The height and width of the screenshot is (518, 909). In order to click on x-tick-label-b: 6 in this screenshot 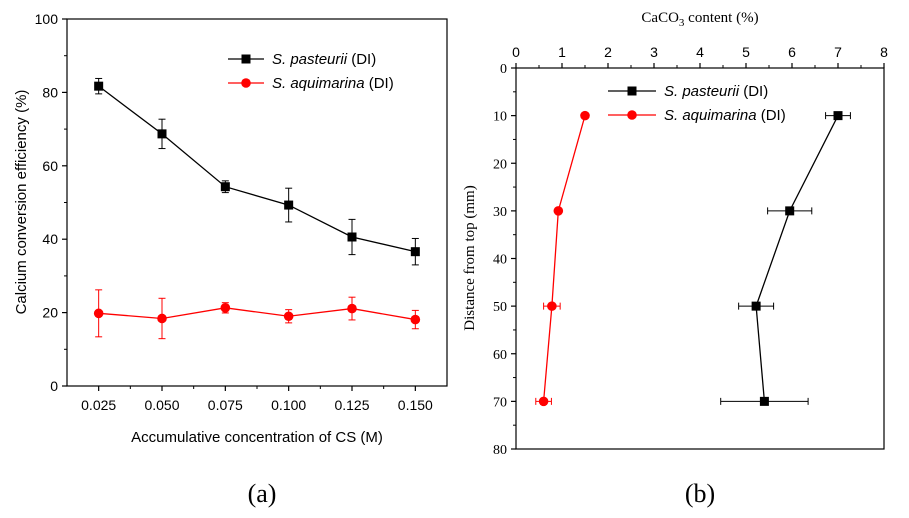, I will do `click(792, 52)`.